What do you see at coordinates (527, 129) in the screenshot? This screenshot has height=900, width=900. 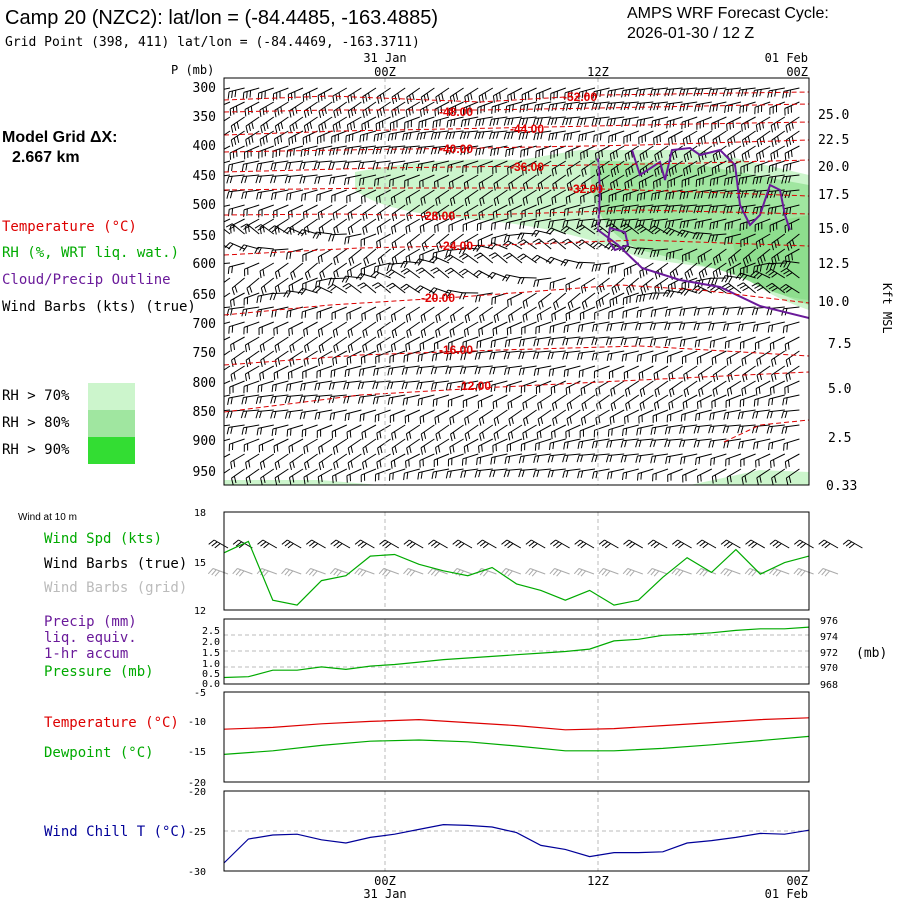 I see `temp-label-44: -44.00` at bounding box center [527, 129].